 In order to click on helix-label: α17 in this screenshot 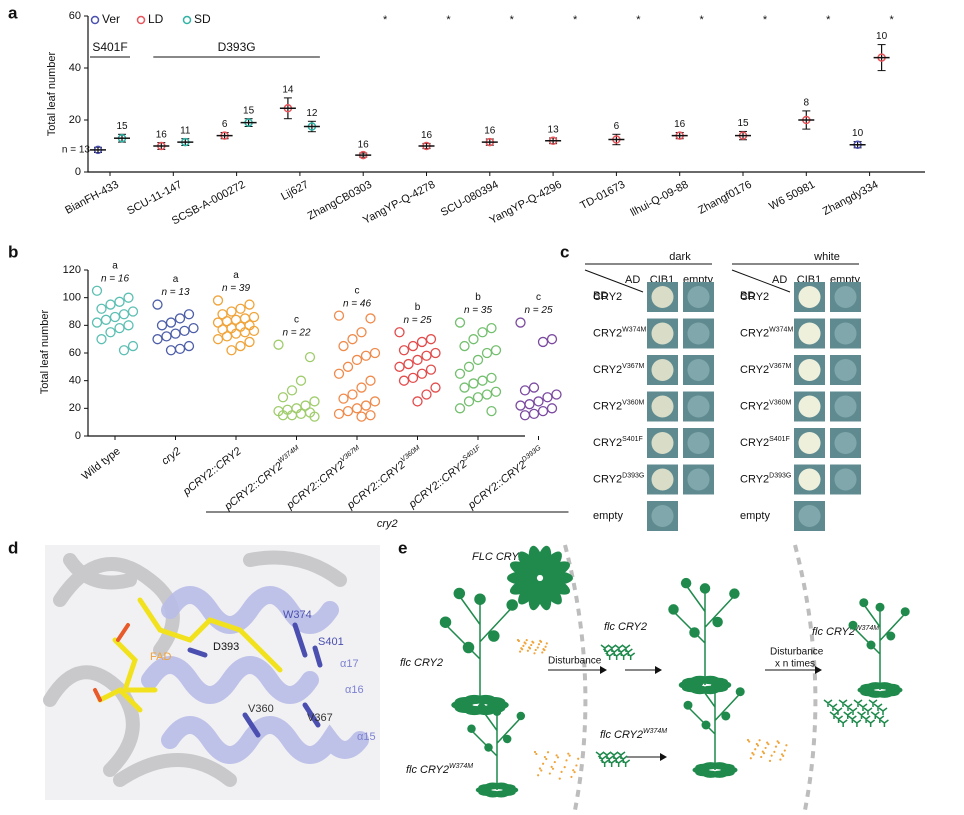, I will do `click(349, 664)`.